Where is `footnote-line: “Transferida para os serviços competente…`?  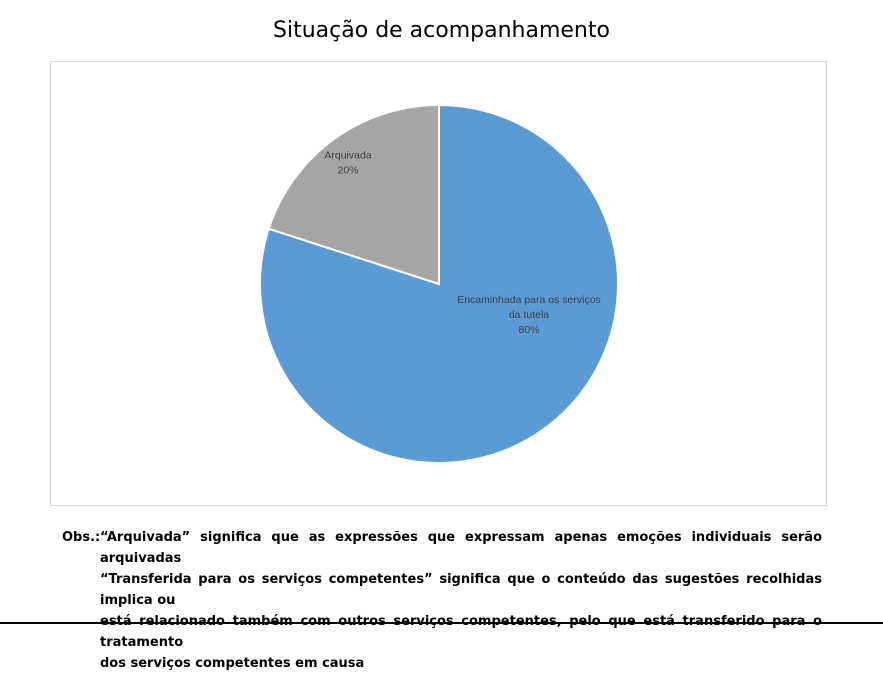 footnote-line: “Transferida para os serviços competente… is located at coordinates (461, 590).